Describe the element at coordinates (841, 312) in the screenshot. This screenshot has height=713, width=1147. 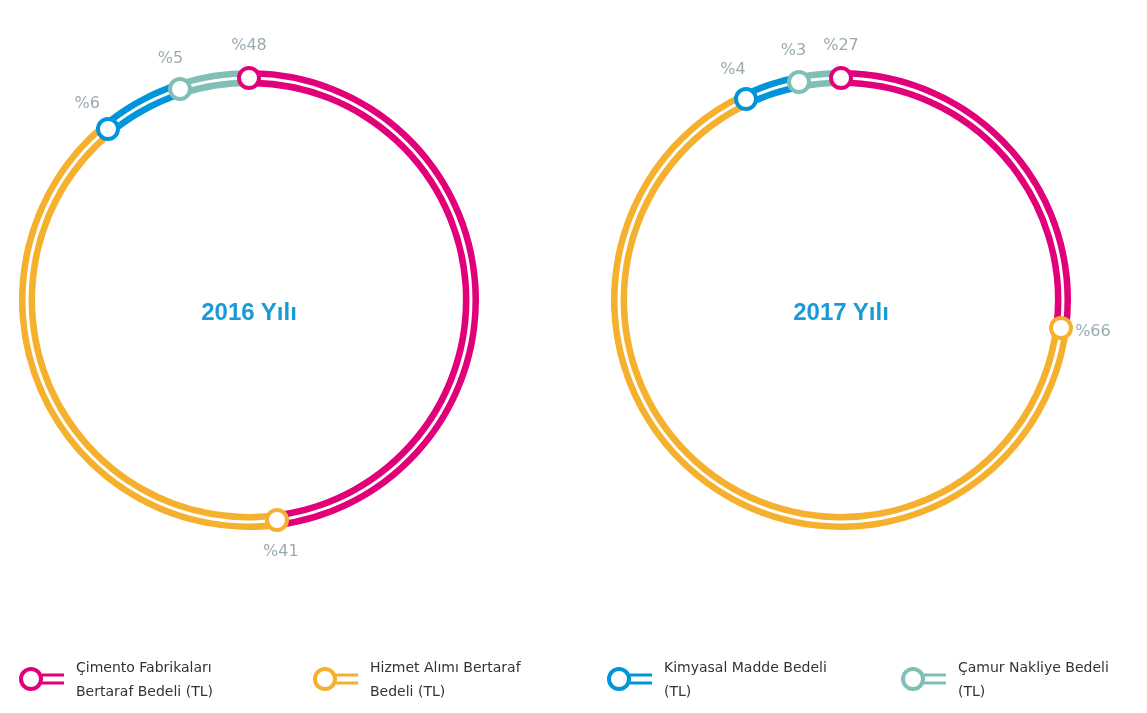
I see `text: 2017 Yılı` at that location.